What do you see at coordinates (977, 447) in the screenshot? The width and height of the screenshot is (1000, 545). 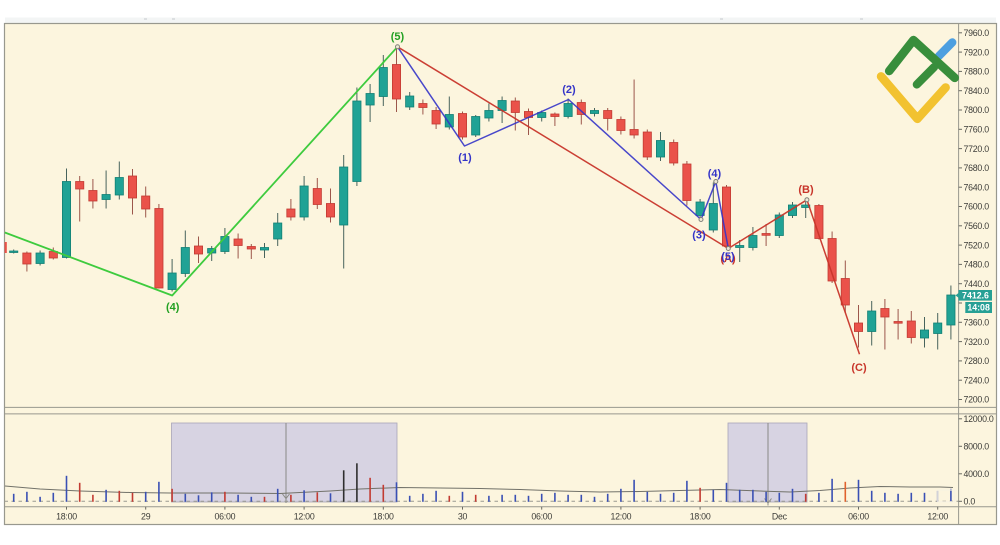 I see `svg-text: 8000.0` at bounding box center [977, 447].